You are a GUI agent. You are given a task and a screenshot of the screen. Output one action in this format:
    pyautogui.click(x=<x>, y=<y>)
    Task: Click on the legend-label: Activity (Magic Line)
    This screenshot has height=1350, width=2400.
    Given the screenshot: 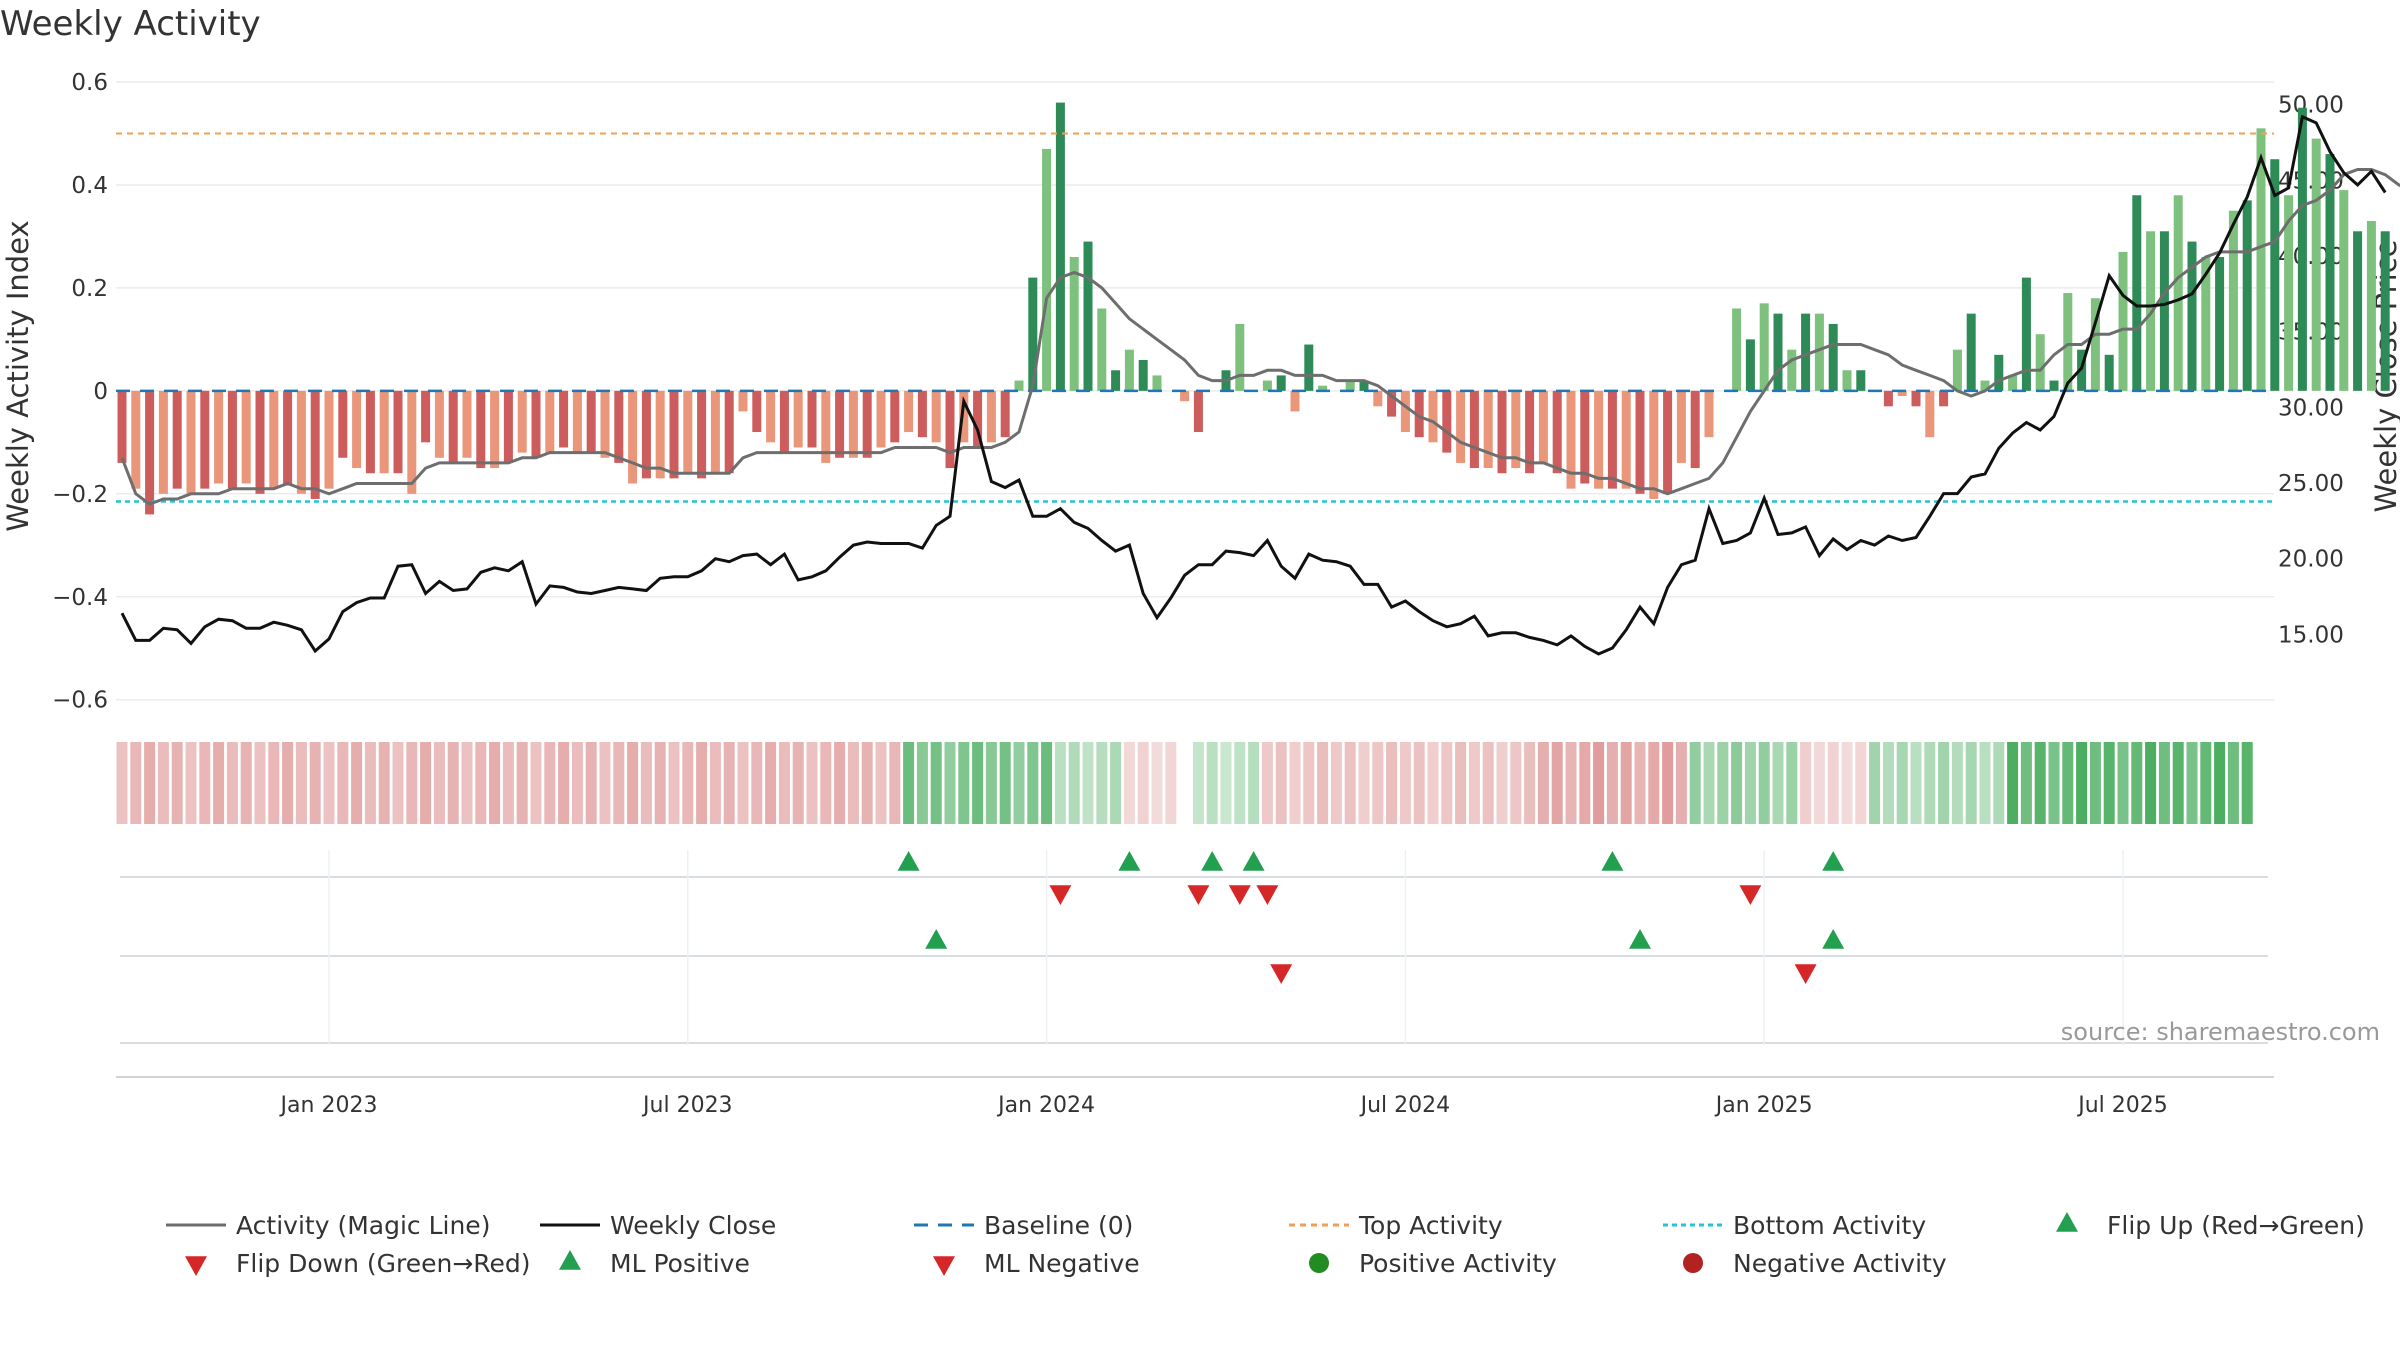 What is the action you would take?
    pyautogui.click(x=363, y=1225)
    